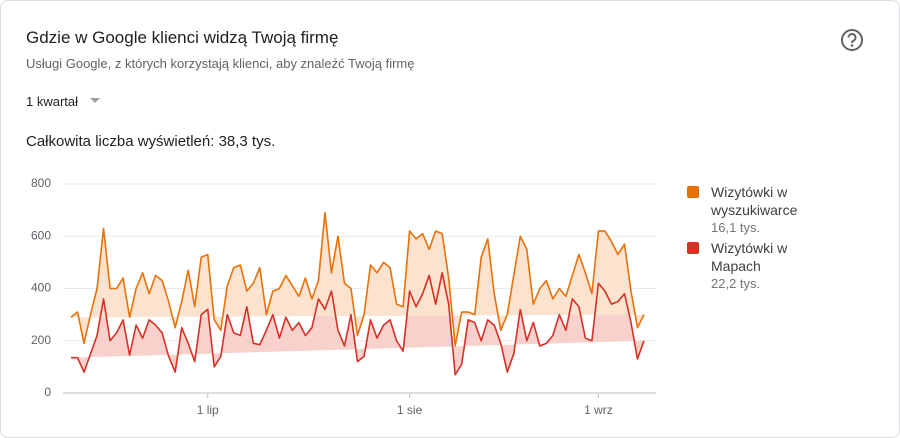  I want to click on area, so click(357, 323).